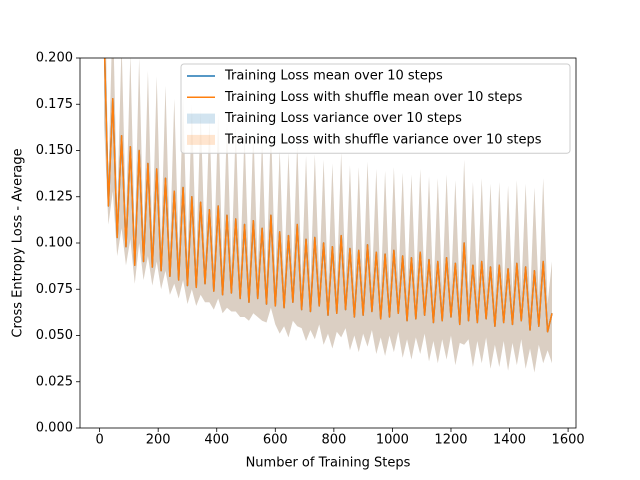 This screenshot has width=640, height=480. What do you see at coordinates (54, 428) in the screenshot?
I see `y-tick-label: 0.000` at bounding box center [54, 428].